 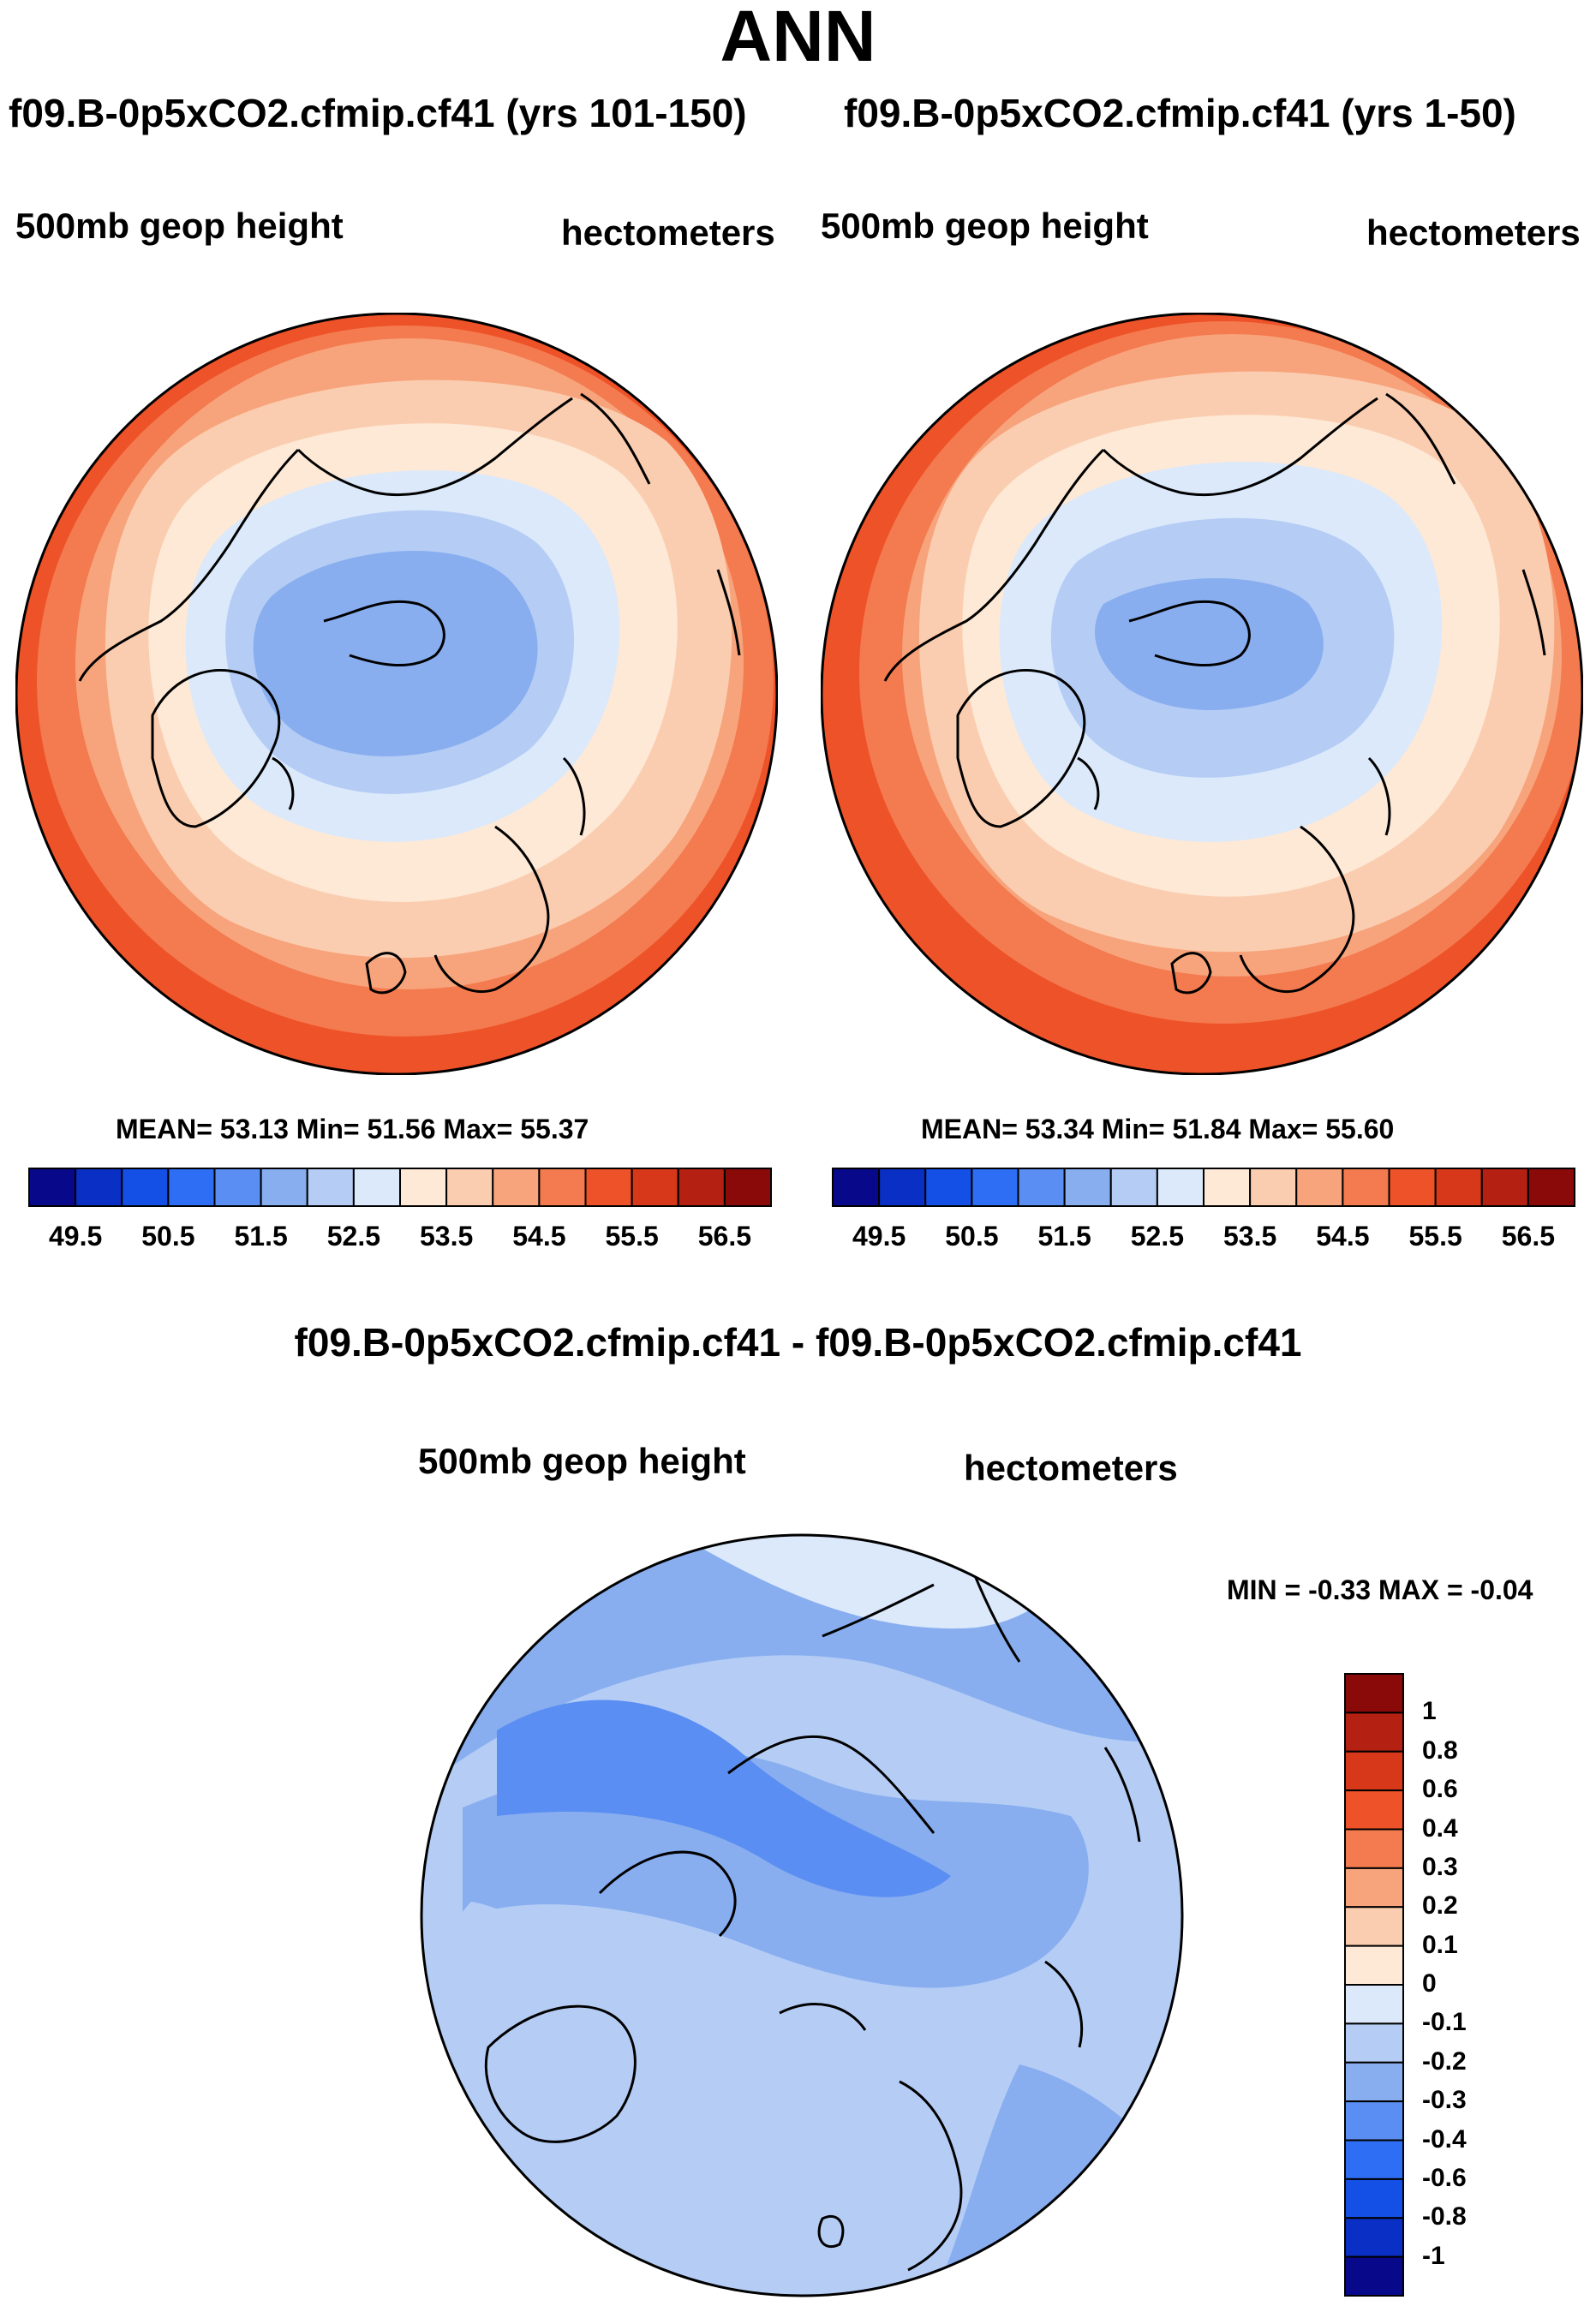 What do you see at coordinates (1440, 1750) in the screenshot?
I see `colorbar-tick-label: 0.8` at bounding box center [1440, 1750].